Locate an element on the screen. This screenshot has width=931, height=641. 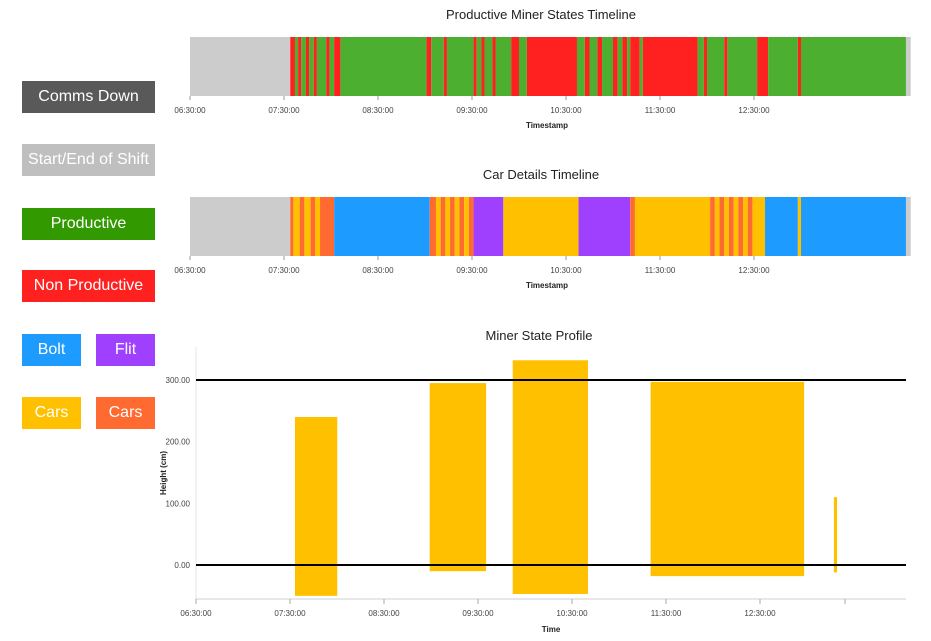
profile-title: Miner State Profile is located at coordinates (539, 335).